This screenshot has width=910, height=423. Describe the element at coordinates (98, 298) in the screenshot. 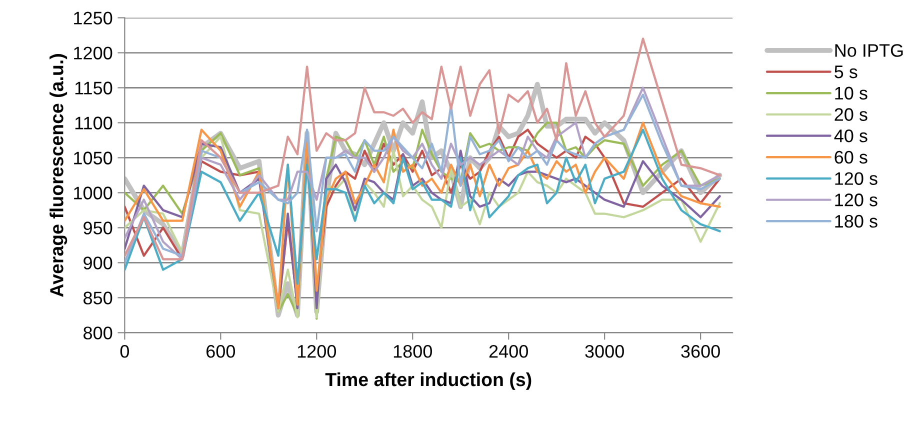

I see `y-tick-label: 850` at that location.